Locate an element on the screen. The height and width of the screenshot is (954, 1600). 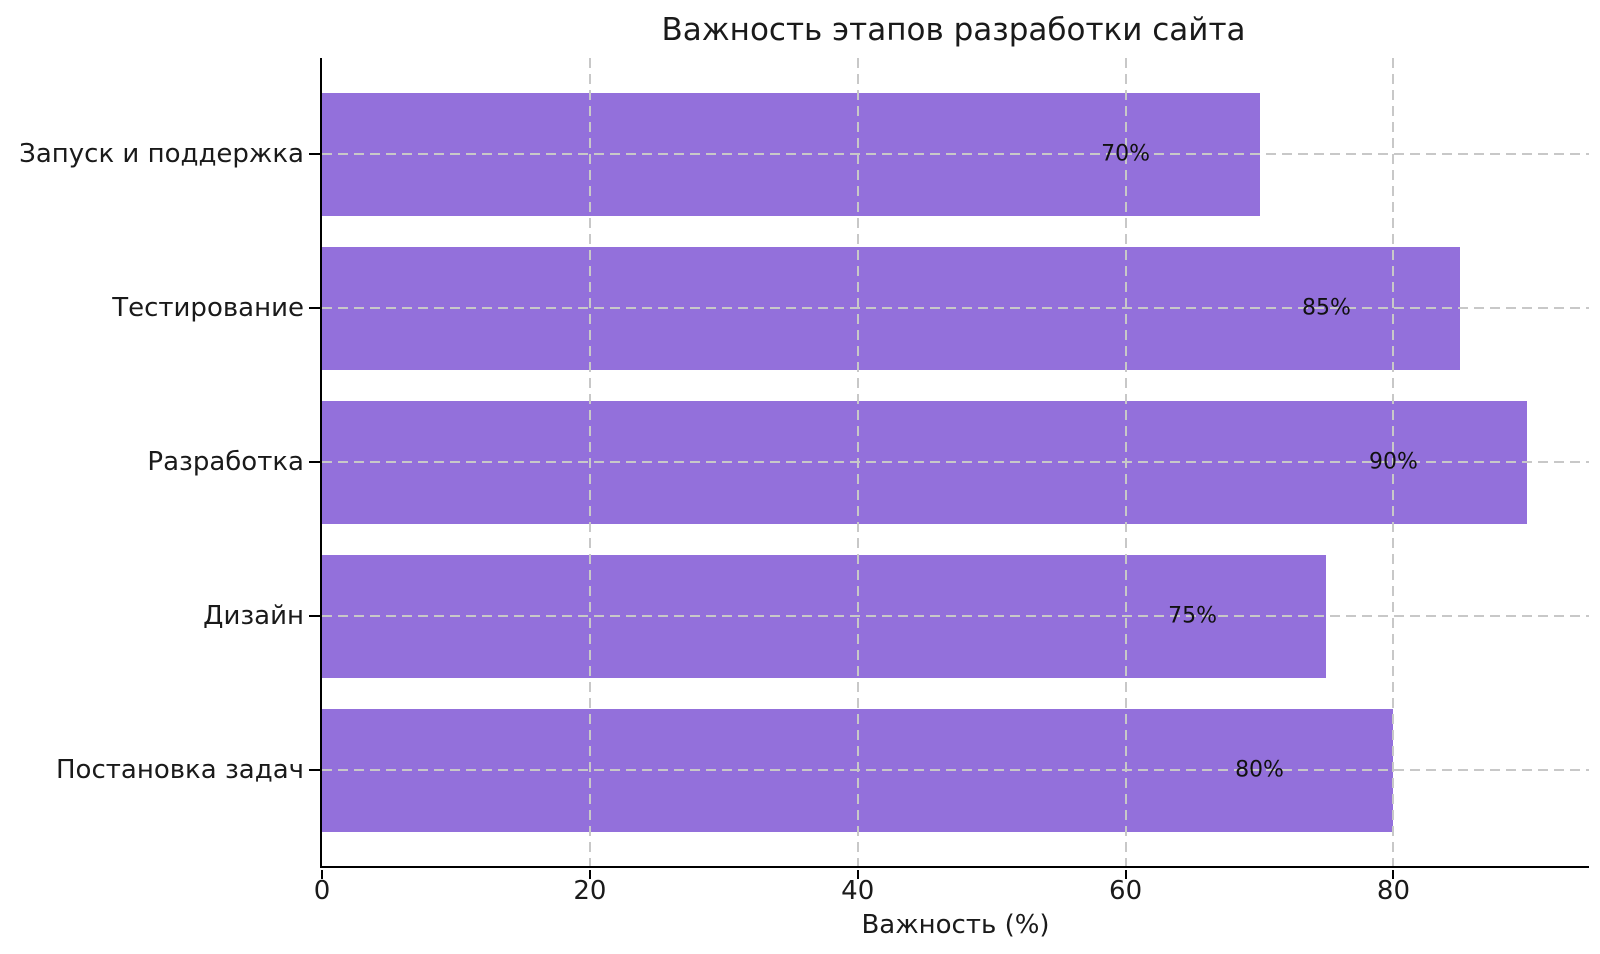
bar-value-label-4: 80% is located at coordinates (1259, 770).